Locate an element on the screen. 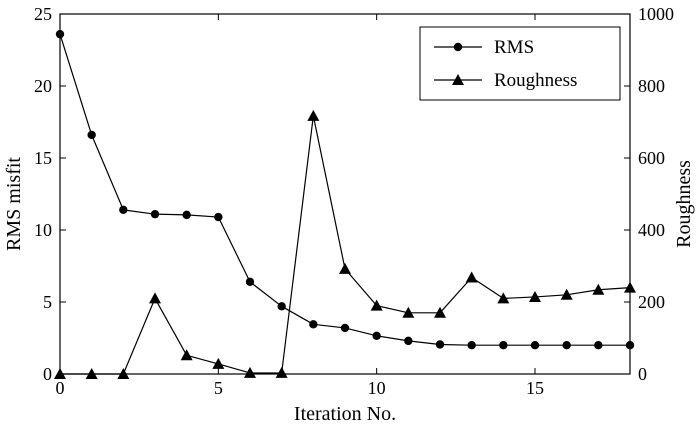 The width and height of the screenshot is (700, 432). x-tick-label: 5 is located at coordinates (218, 388).